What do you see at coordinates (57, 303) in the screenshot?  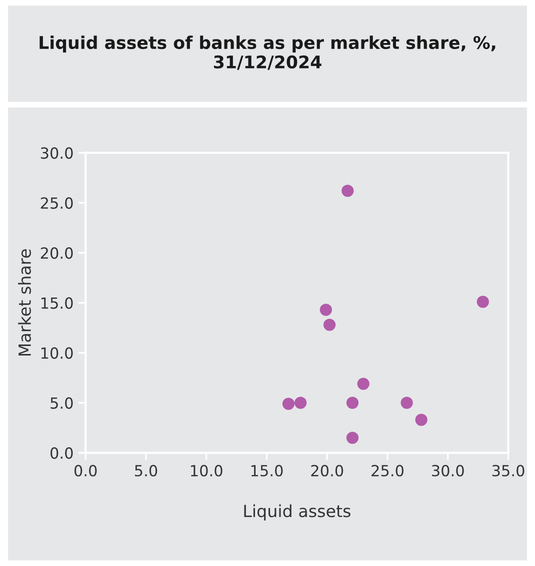 I see `y-tick-label: 15.0` at bounding box center [57, 303].